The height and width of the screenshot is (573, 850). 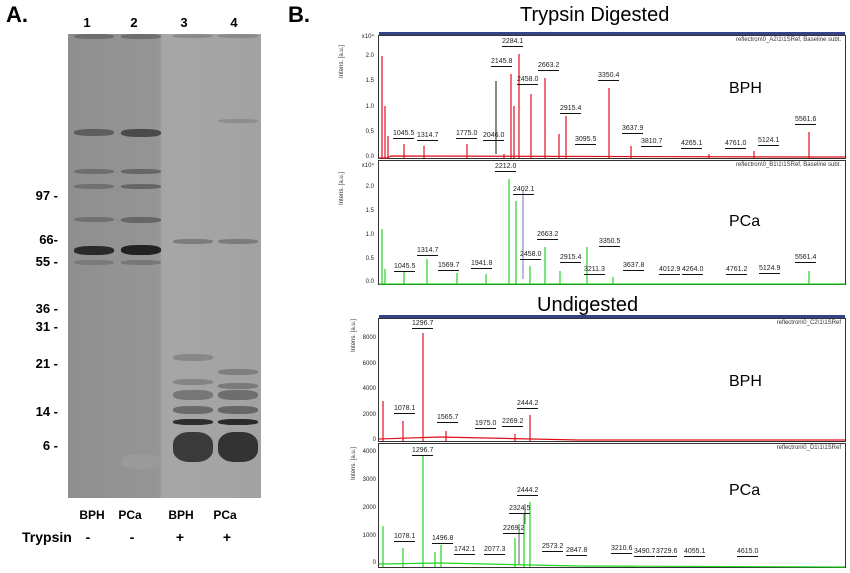 What do you see at coordinates (369, 536) in the screenshot?
I see `y-tick: 1000` at bounding box center [369, 536].